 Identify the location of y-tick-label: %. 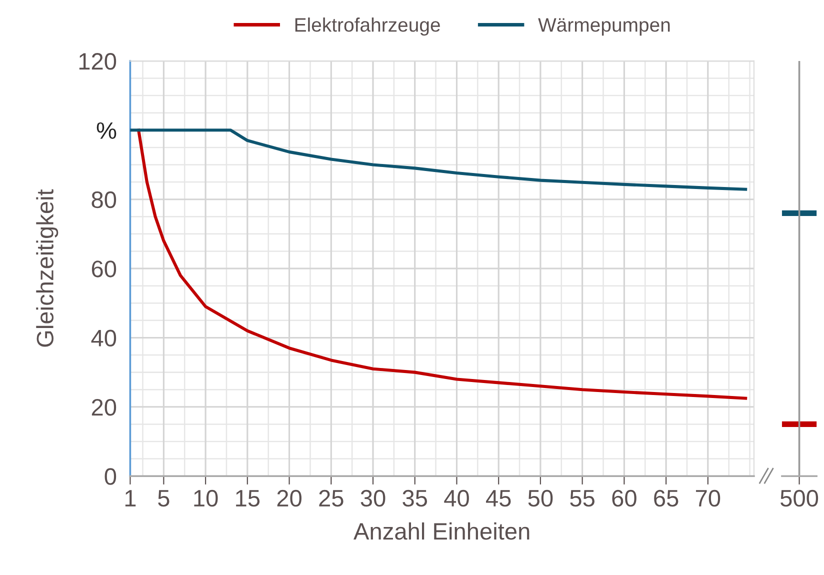
(106, 130).